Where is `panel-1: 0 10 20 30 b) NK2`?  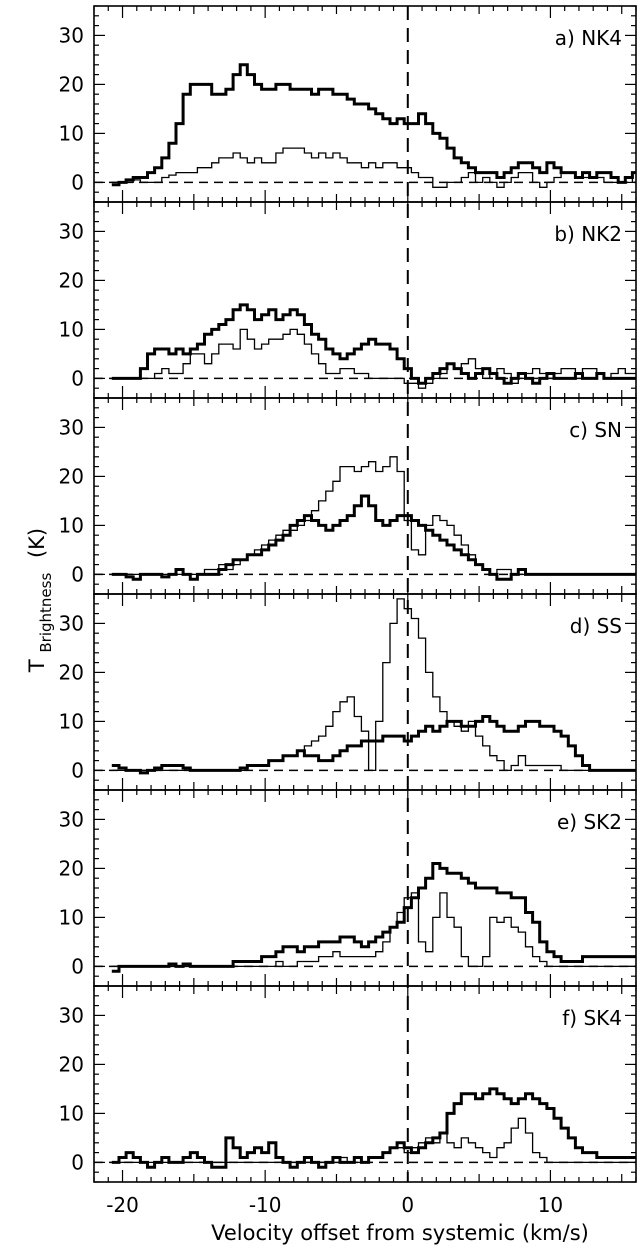 panel-1: 0 10 20 30 b) NK2 is located at coordinates (348, 300).